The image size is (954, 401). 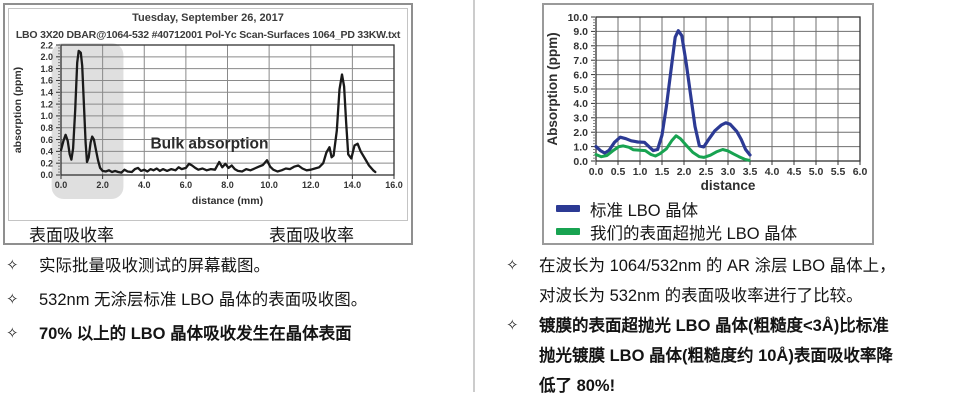 I want to click on legend-label: 我们的表面超抛光 LBO 晶体, so click(x=694, y=233).